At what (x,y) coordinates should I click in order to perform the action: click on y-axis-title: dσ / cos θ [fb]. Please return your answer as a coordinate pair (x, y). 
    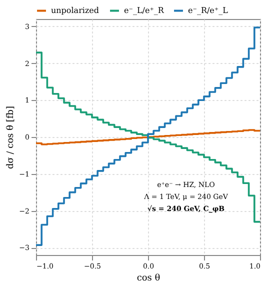
    Looking at the image, I should click on (11, 137).